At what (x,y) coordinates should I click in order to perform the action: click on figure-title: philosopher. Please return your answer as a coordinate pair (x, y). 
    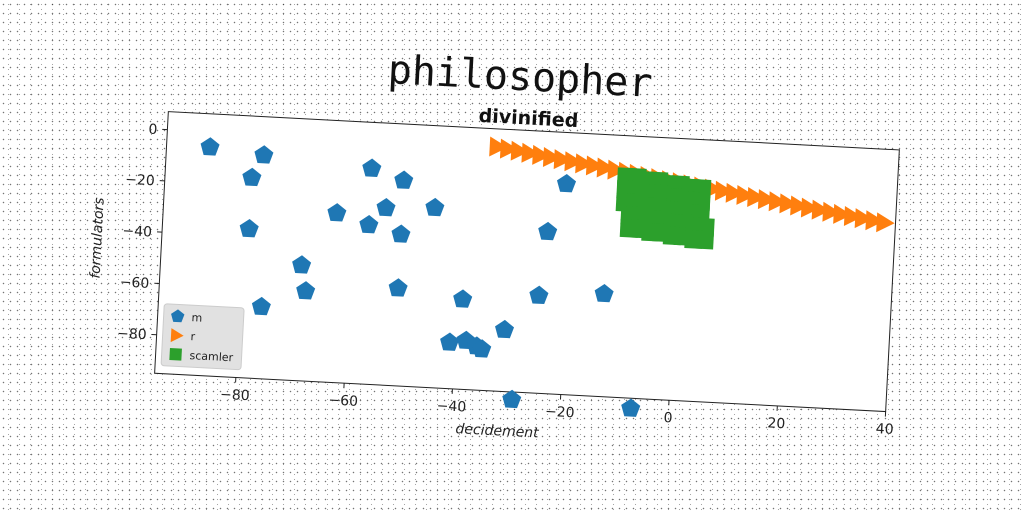
    Looking at the image, I should click on (520, 77).